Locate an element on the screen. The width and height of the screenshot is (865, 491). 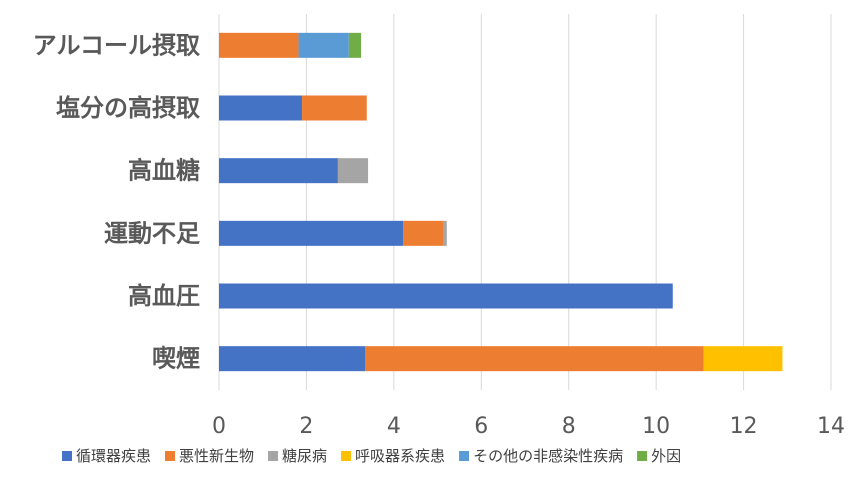
x-tick-label: 6 is located at coordinates (481, 426).